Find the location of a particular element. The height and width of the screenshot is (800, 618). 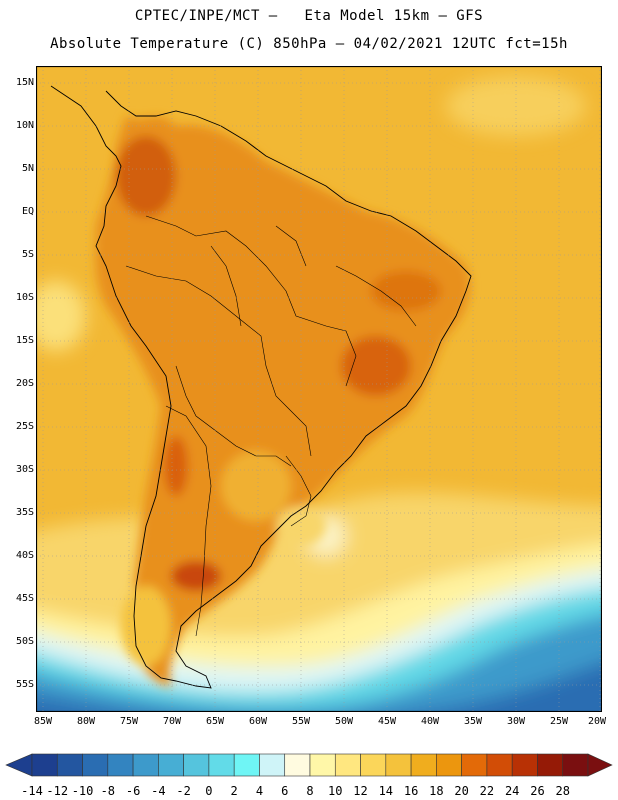

title-line-1: CPTEC/INPE/MCT – Eta Model 15km – GFS is located at coordinates (309, 16).